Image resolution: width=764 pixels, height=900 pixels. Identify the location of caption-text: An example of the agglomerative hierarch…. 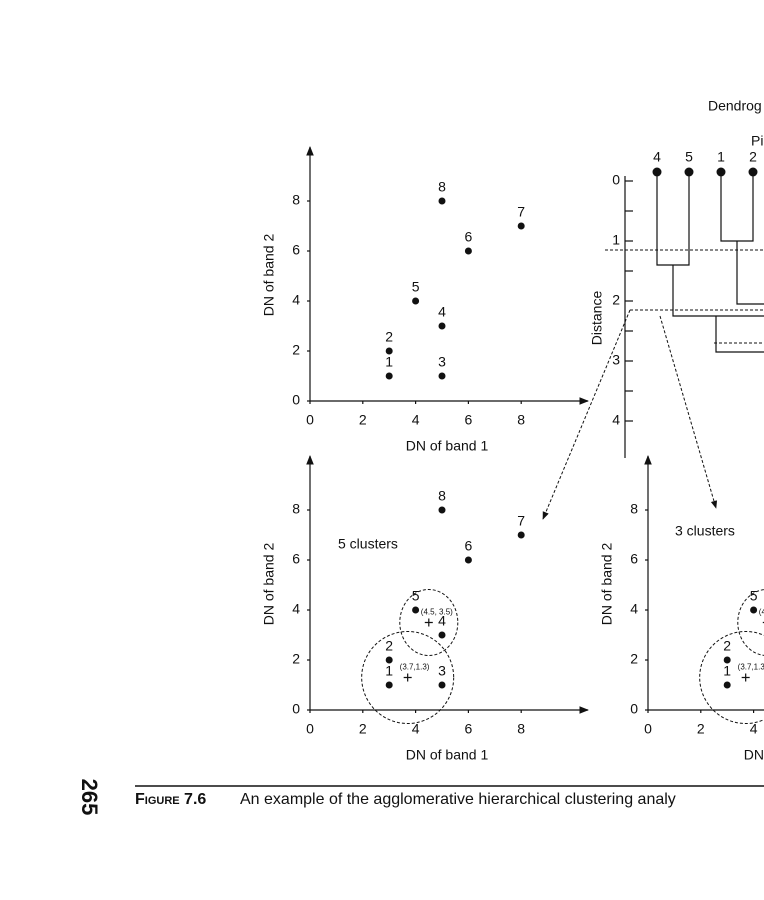
(458, 799).